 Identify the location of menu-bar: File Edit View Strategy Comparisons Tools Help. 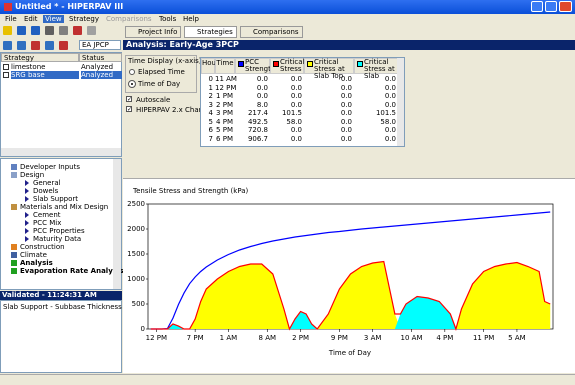
(287, 19).